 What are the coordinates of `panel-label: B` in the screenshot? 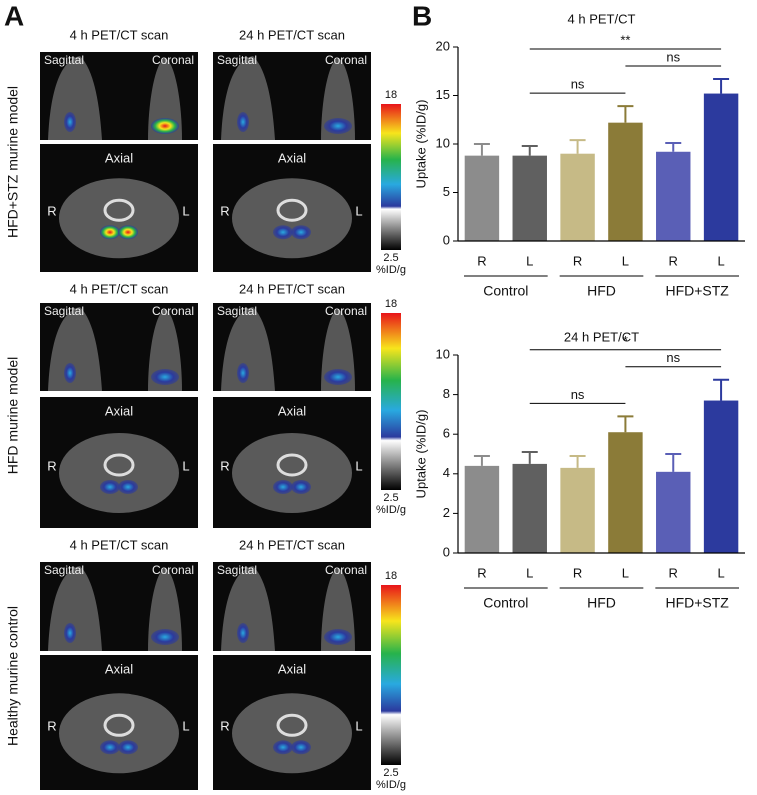 It's located at (422, 15).